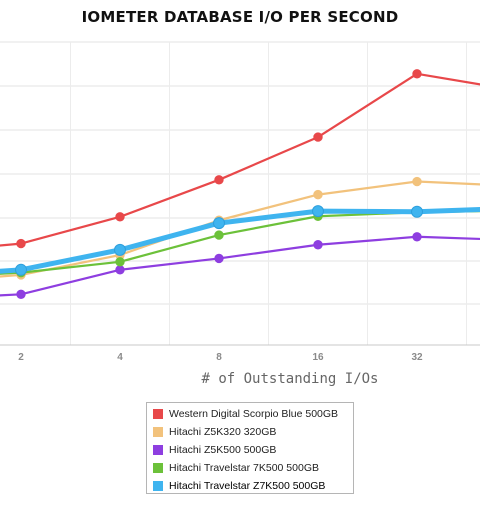 The width and height of the screenshot is (480, 526). I want to click on legend-item: Hitachi Travelstar 7K500 500GB, so click(250, 468).